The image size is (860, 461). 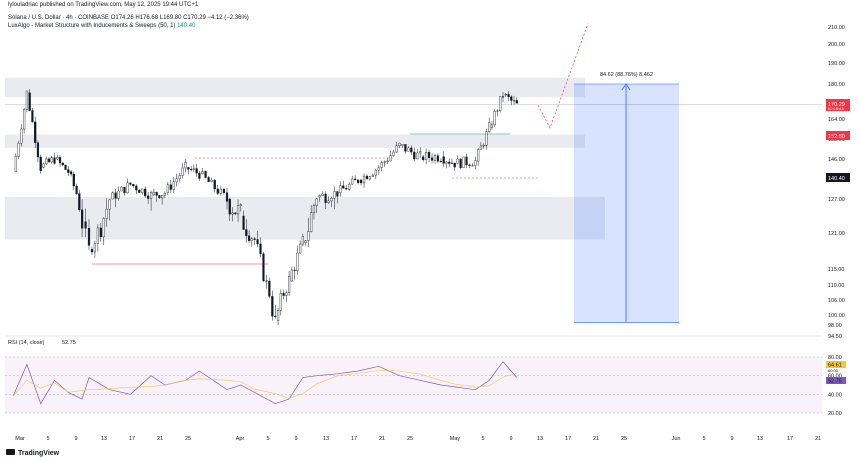 What do you see at coordinates (836, 316) in the screenshot?
I see `price-axis-tick: 100.00` at bounding box center [836, 316].